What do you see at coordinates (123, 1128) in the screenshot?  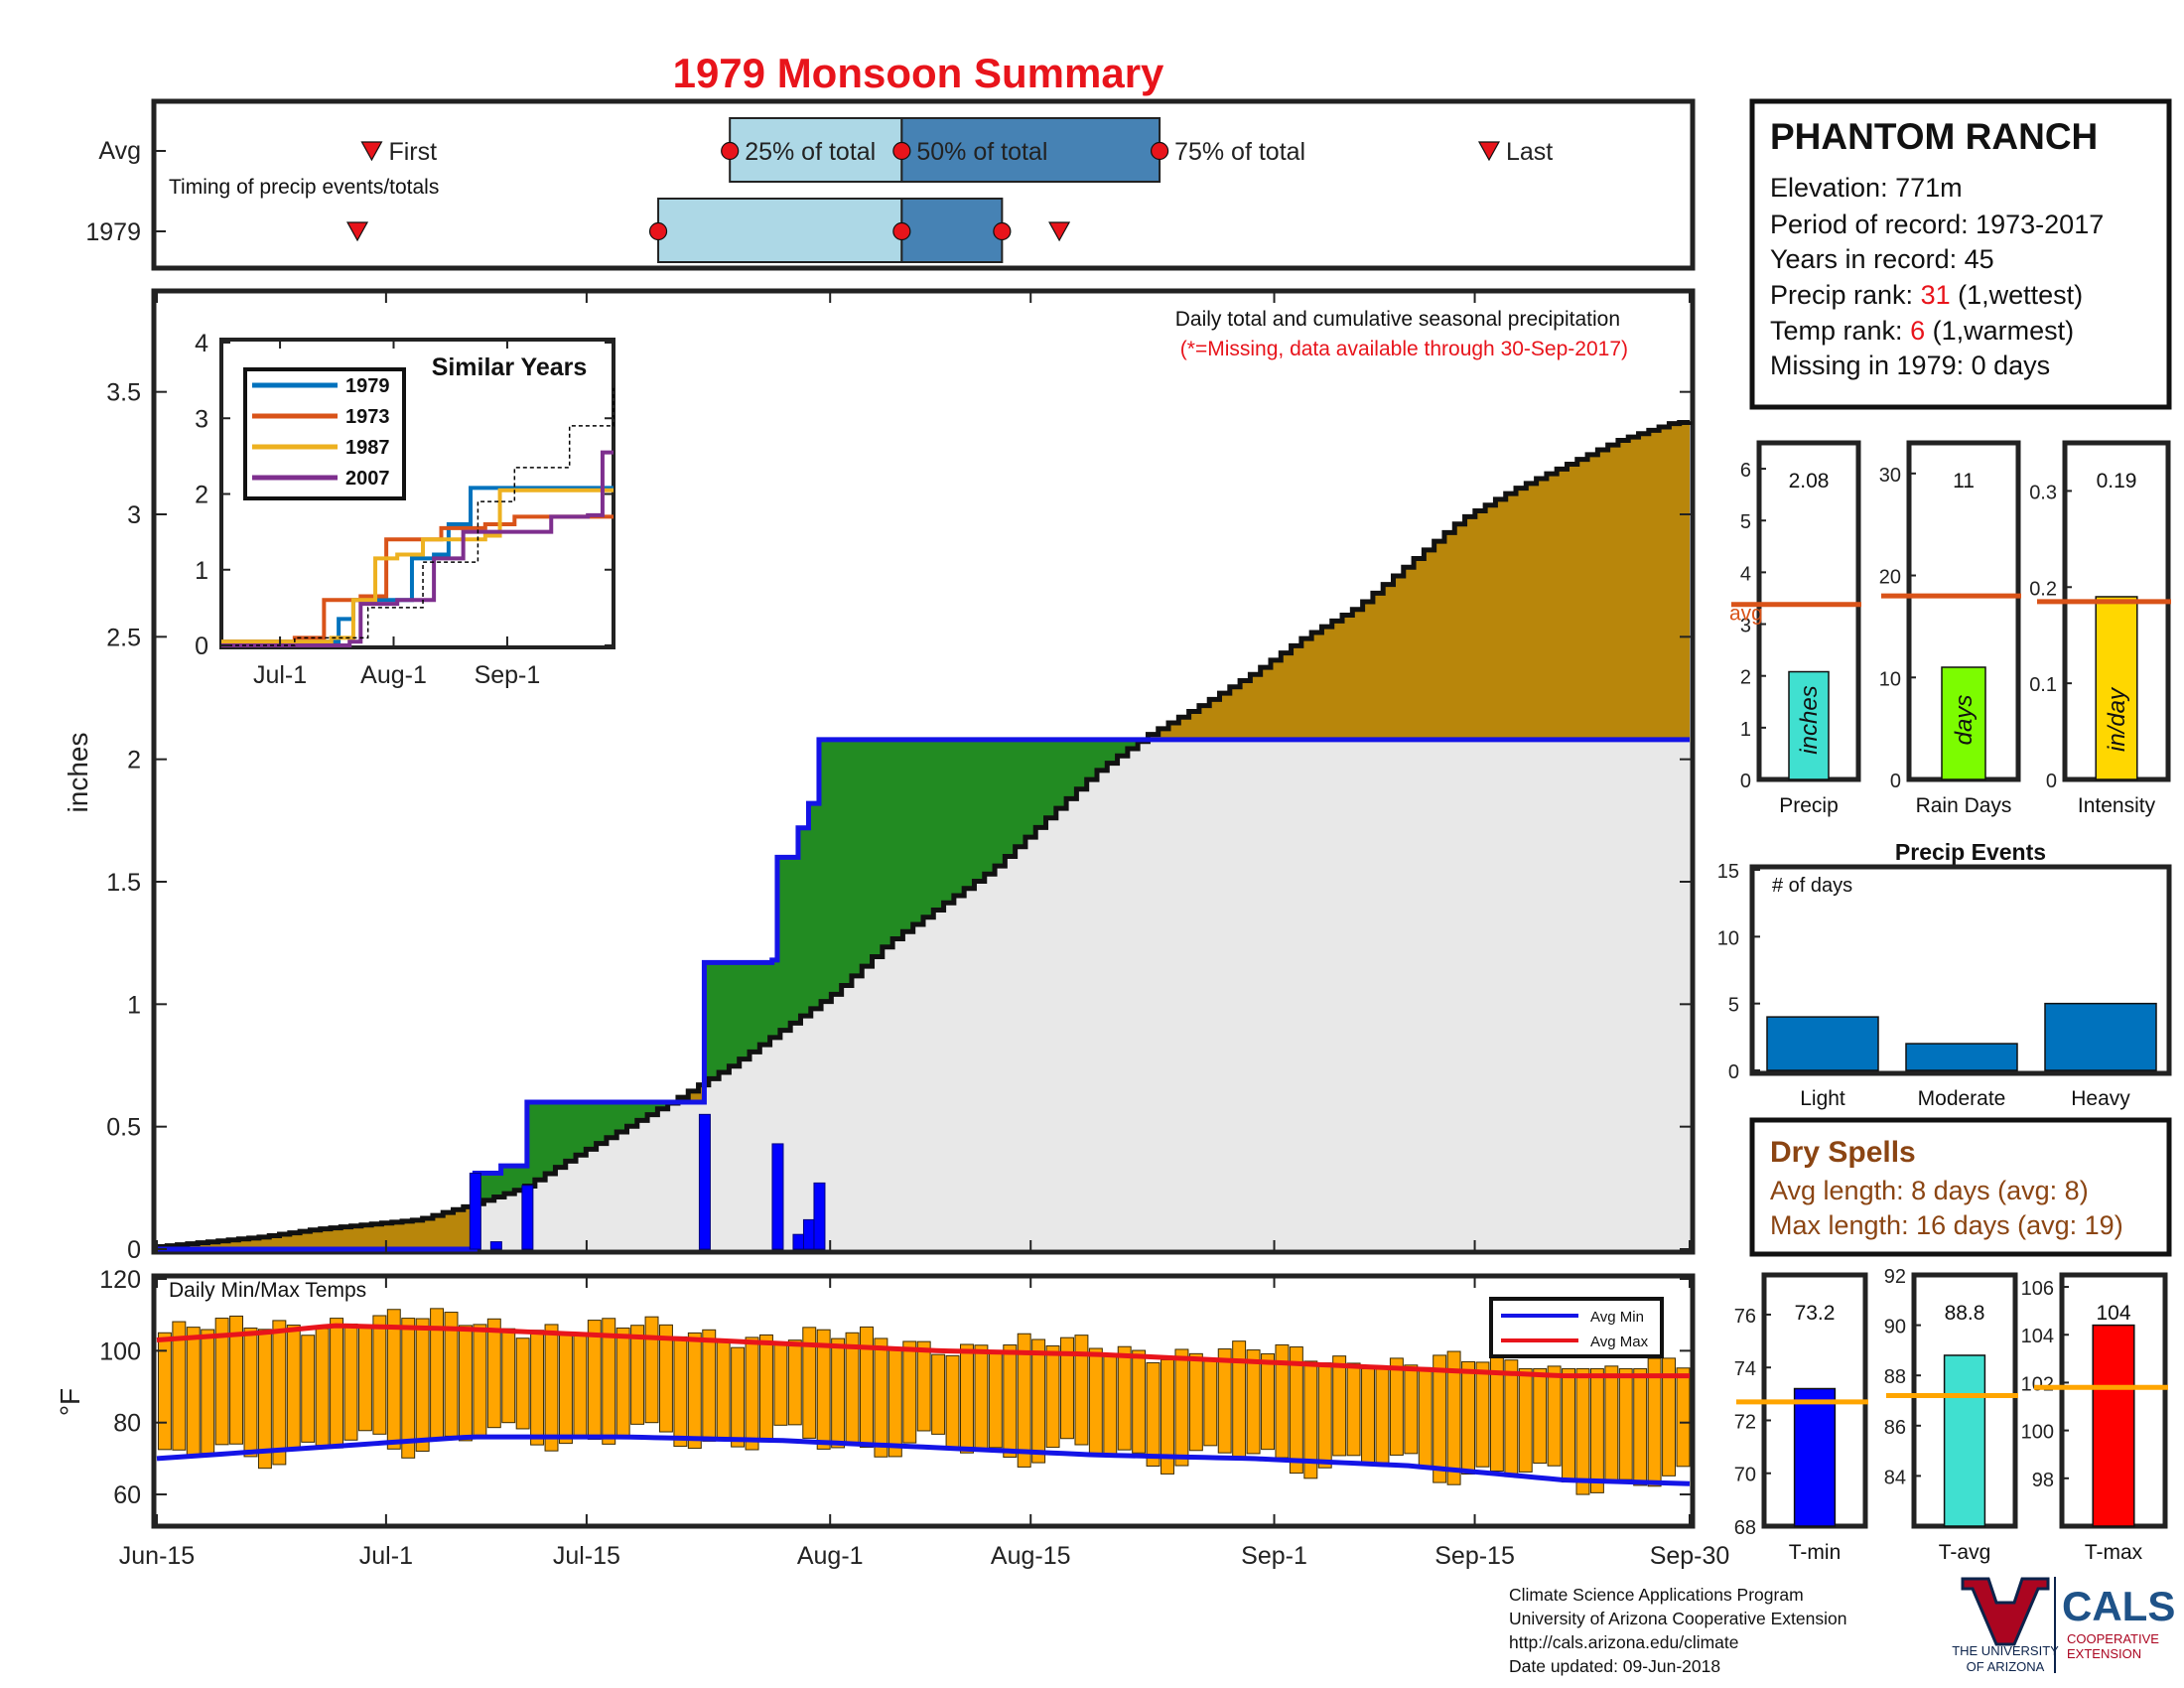 I see `cumulative-ytick-label: 0.5` at bounding box center [123, 1128].